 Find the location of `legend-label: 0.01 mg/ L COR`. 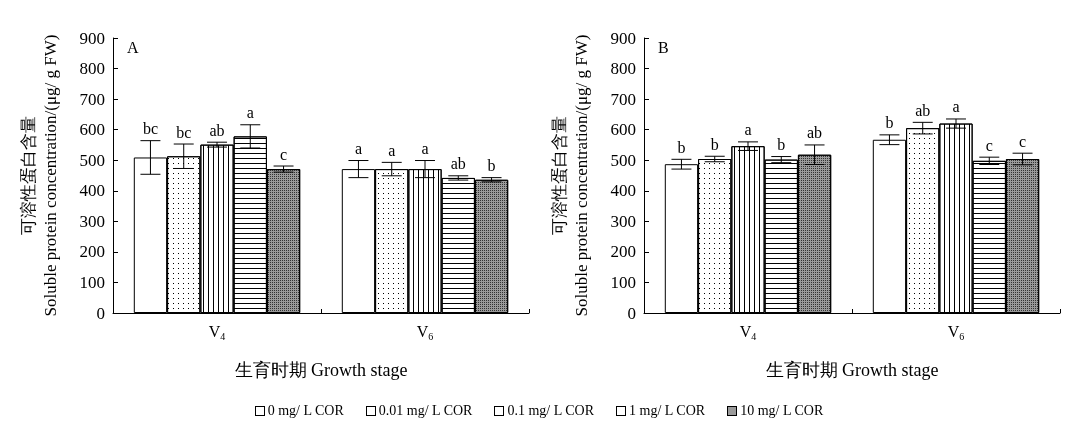

legend-label: 0.01 mg/ L COR is located at coordinates (425, 411).